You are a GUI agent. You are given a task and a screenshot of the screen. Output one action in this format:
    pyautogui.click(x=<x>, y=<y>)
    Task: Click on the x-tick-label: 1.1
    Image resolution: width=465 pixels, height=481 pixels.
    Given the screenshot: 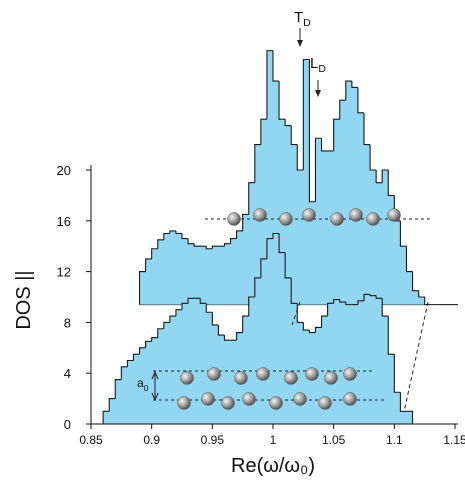 What is the action you would take?
    pyautogui.click(x=394, y=440)
    